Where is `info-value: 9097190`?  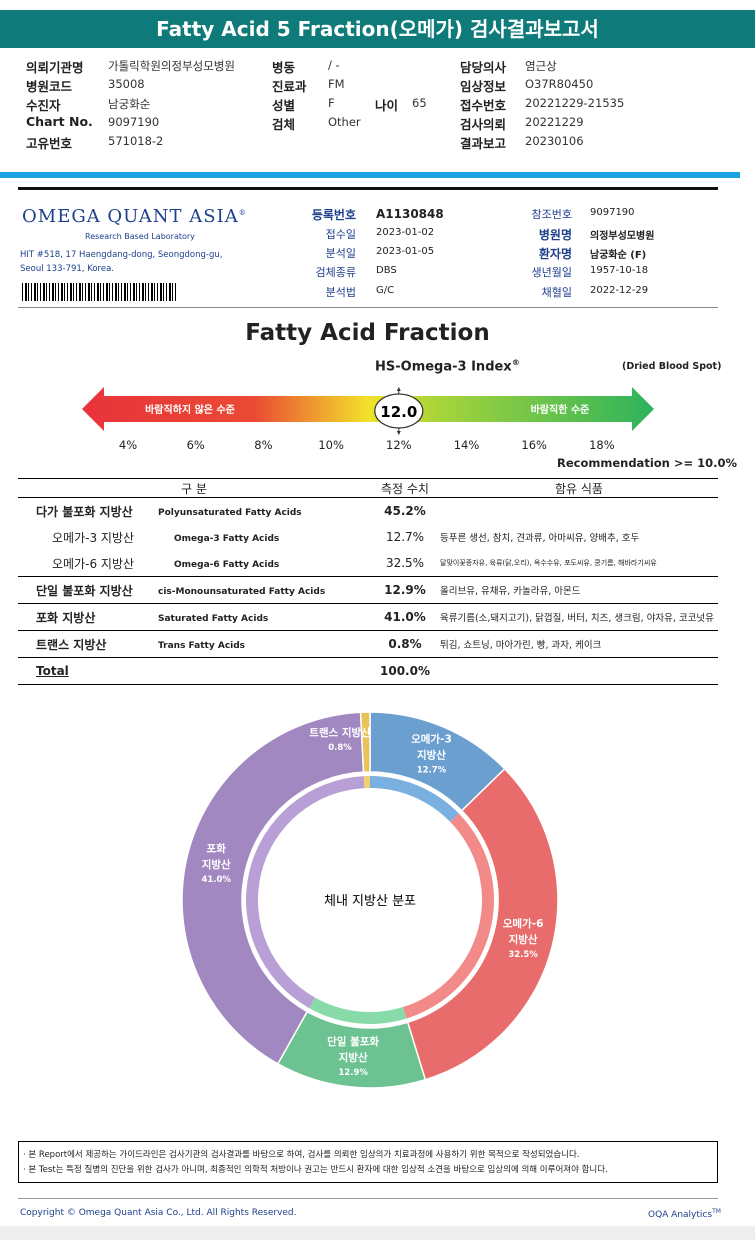
info-value: 9097190 is located at coordinates (134, 122).